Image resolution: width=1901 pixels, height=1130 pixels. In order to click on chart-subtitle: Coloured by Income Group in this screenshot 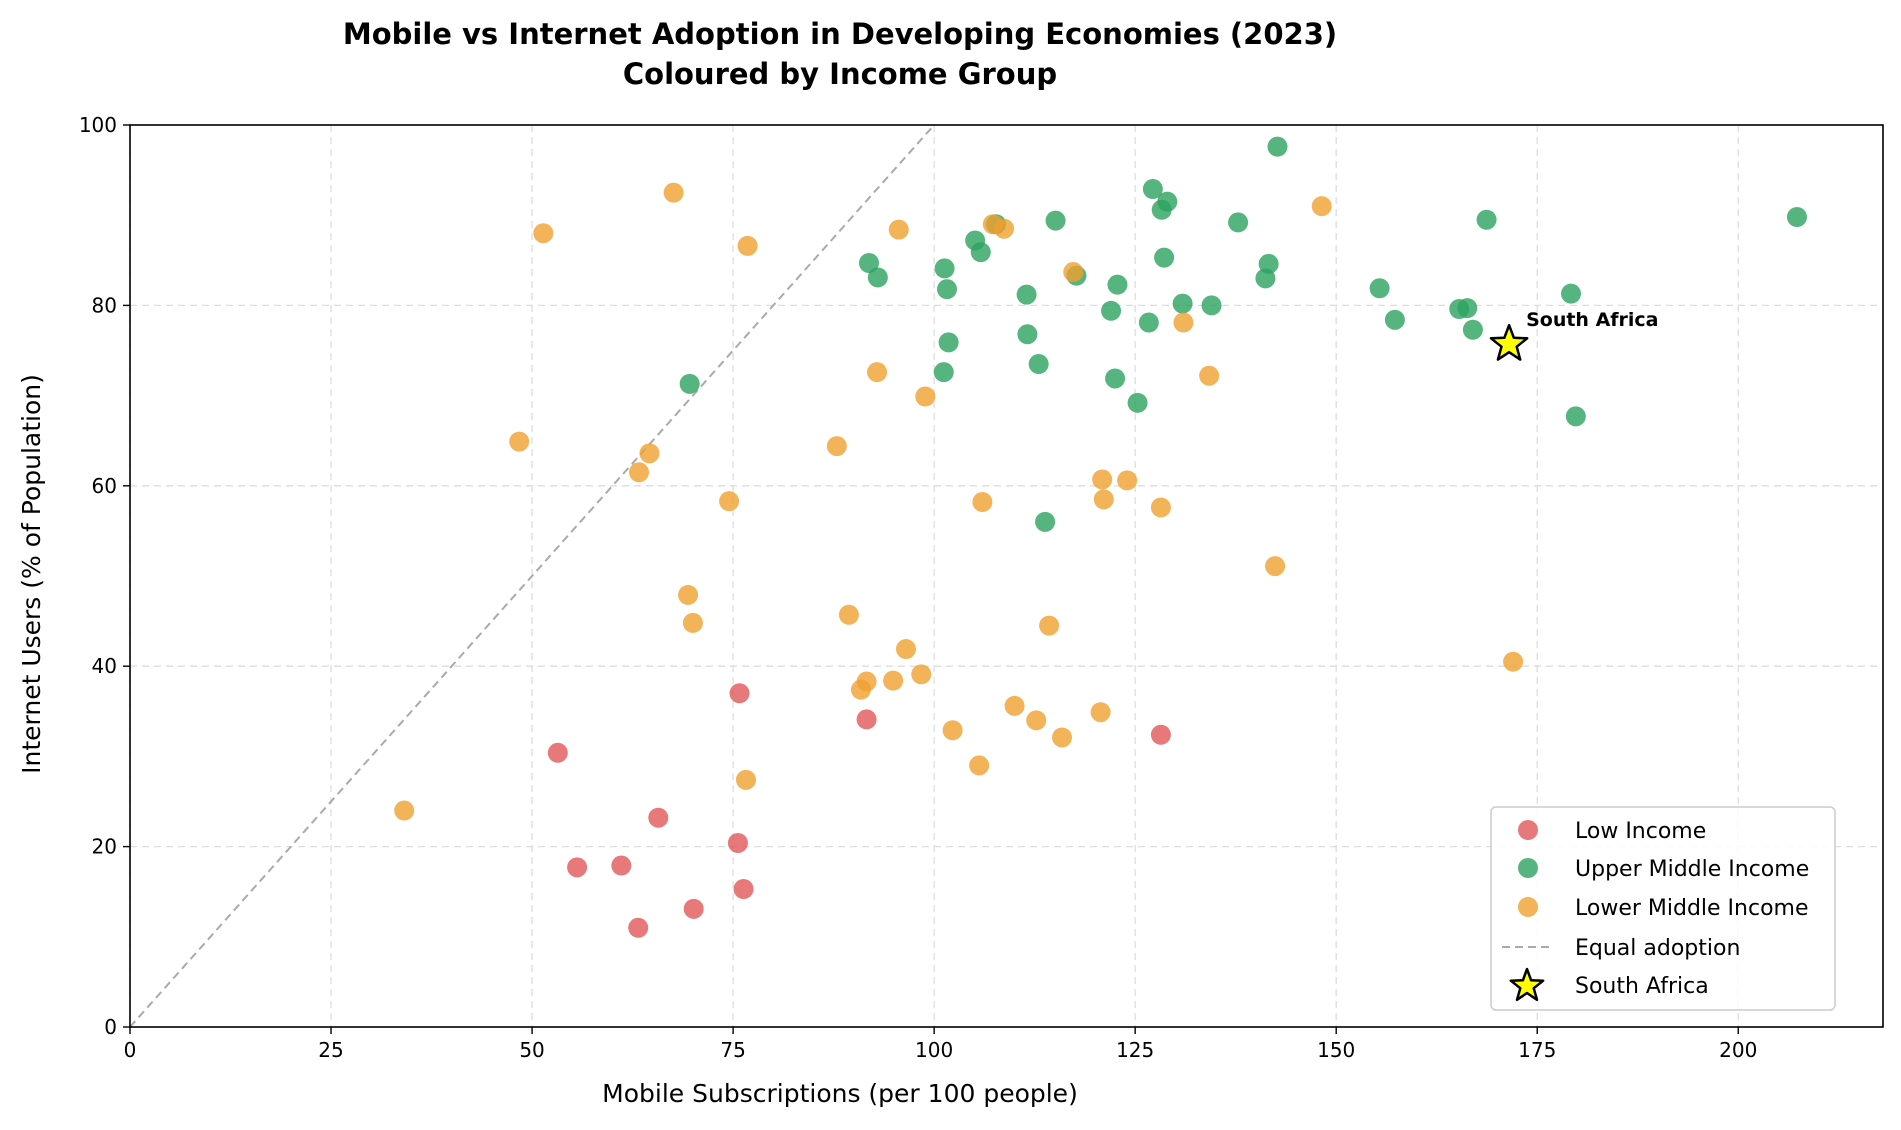, I will do `click(840, 74)`.